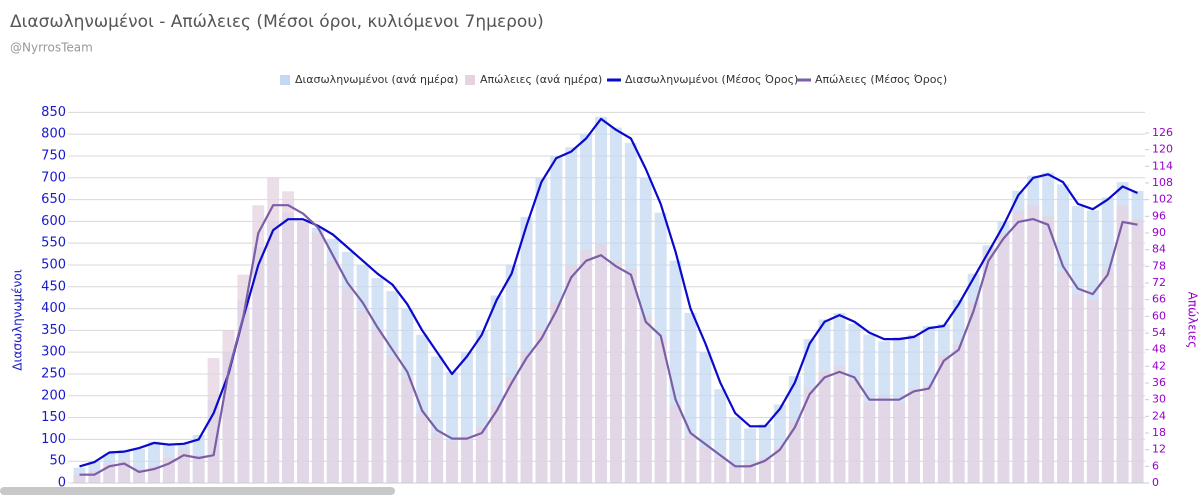 The height and width of the screenshot is (495, 1199). What do you see at coordinates (1159, 349) in the screenshot?
I see `y2-tick-label: 48` at bounding box center [1159, 349].